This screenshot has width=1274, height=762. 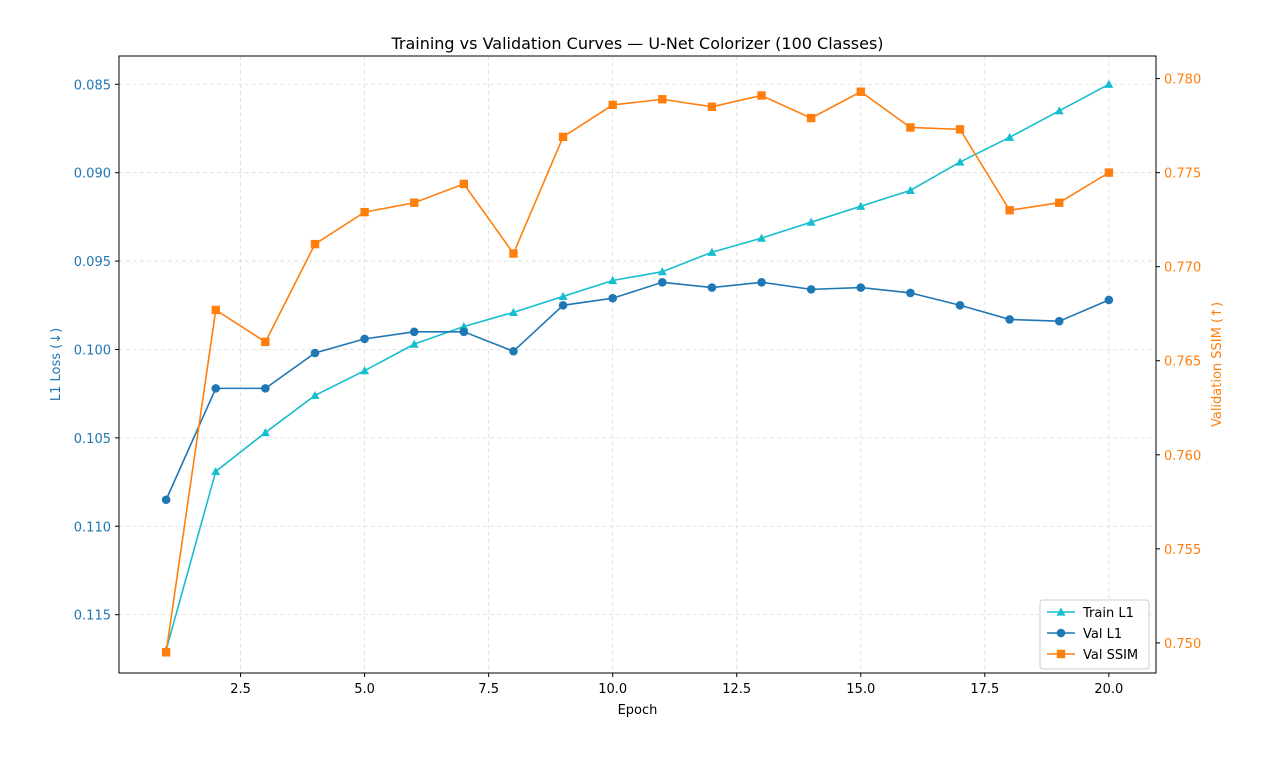 What do you see at coordinates (1182, 362) in the screenshot?
I see `y-right-tick-label: 0.765` at bounding box center [1182, 362].